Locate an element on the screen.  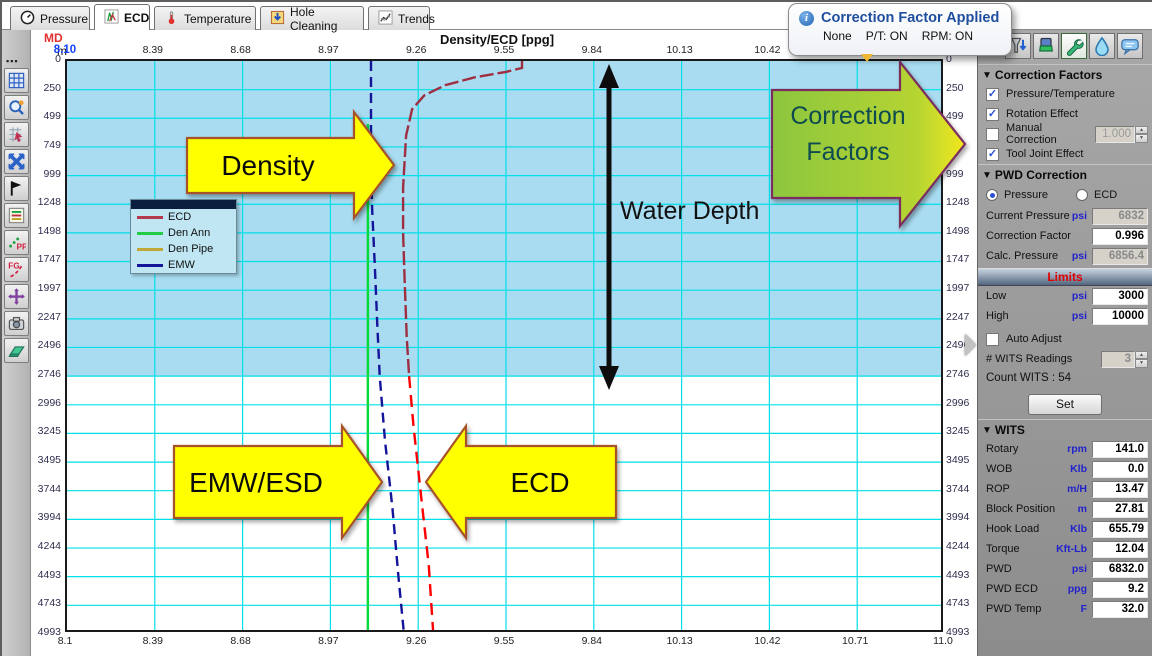
field-unit: ppg is located at coordinates (1077, 589).